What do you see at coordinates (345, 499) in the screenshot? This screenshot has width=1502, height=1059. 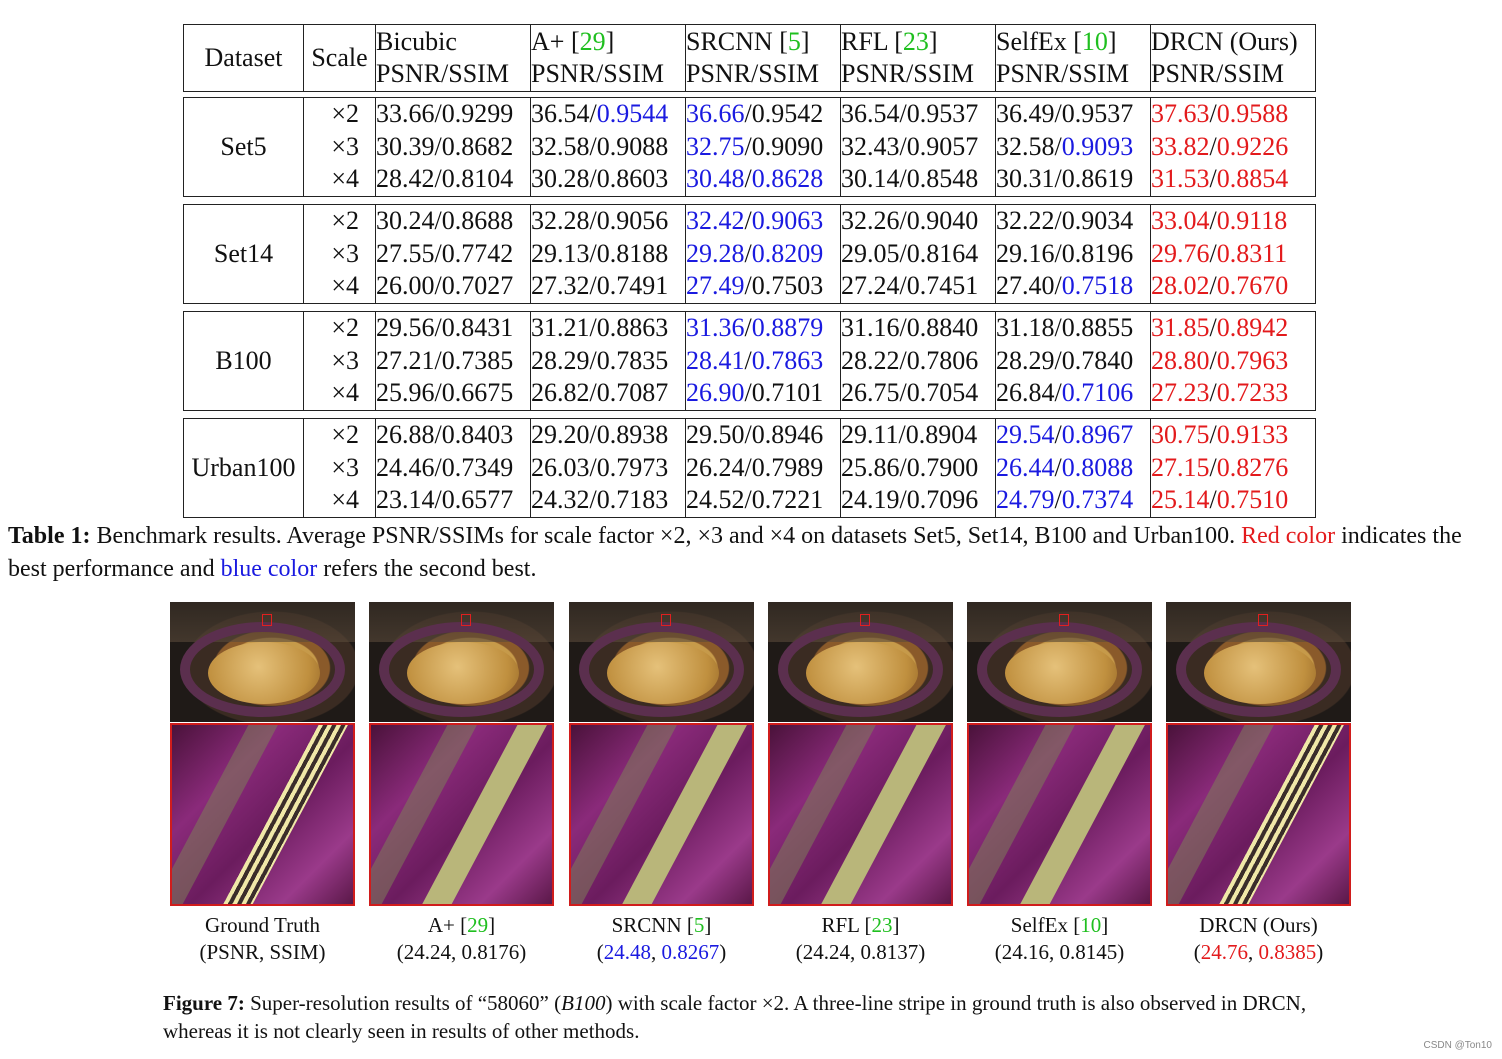 I see `scale-value: ×4` at bounding box center [345, 499].